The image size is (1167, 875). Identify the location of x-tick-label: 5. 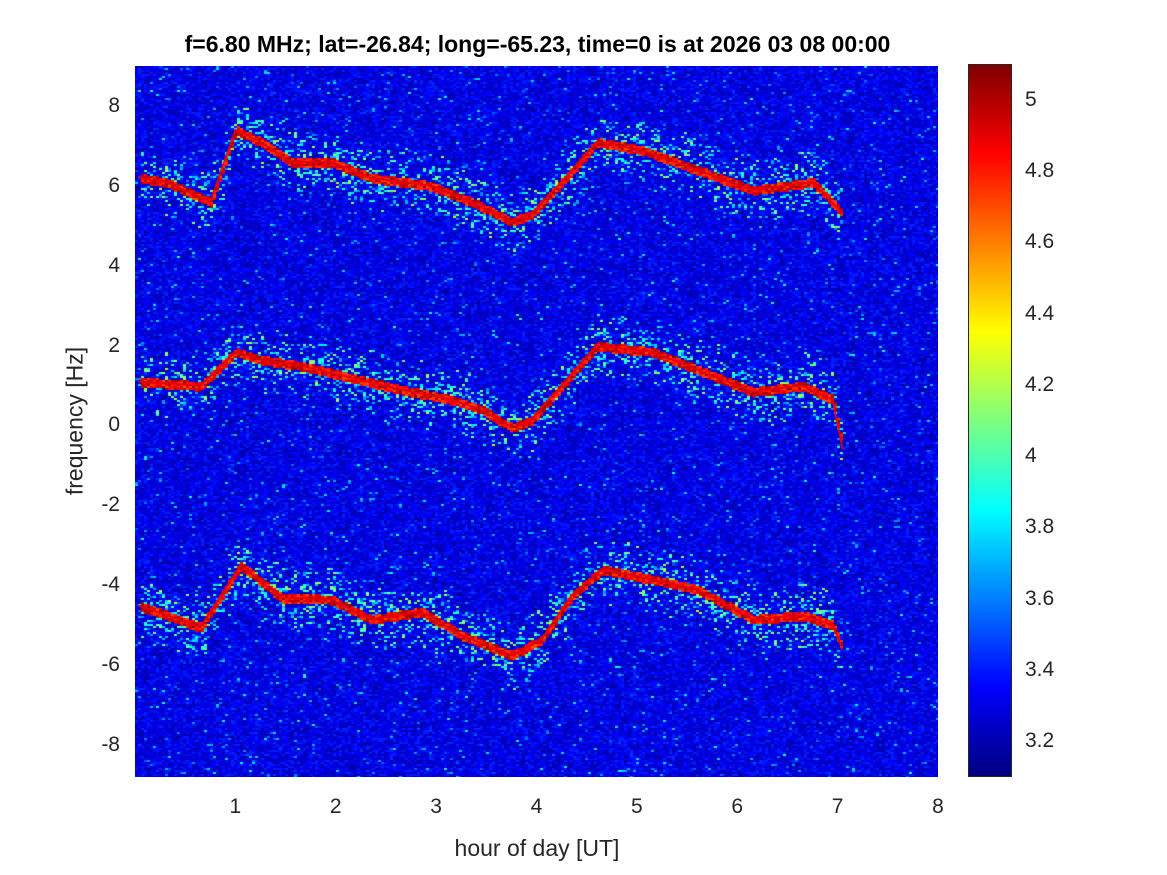
(637, 806).